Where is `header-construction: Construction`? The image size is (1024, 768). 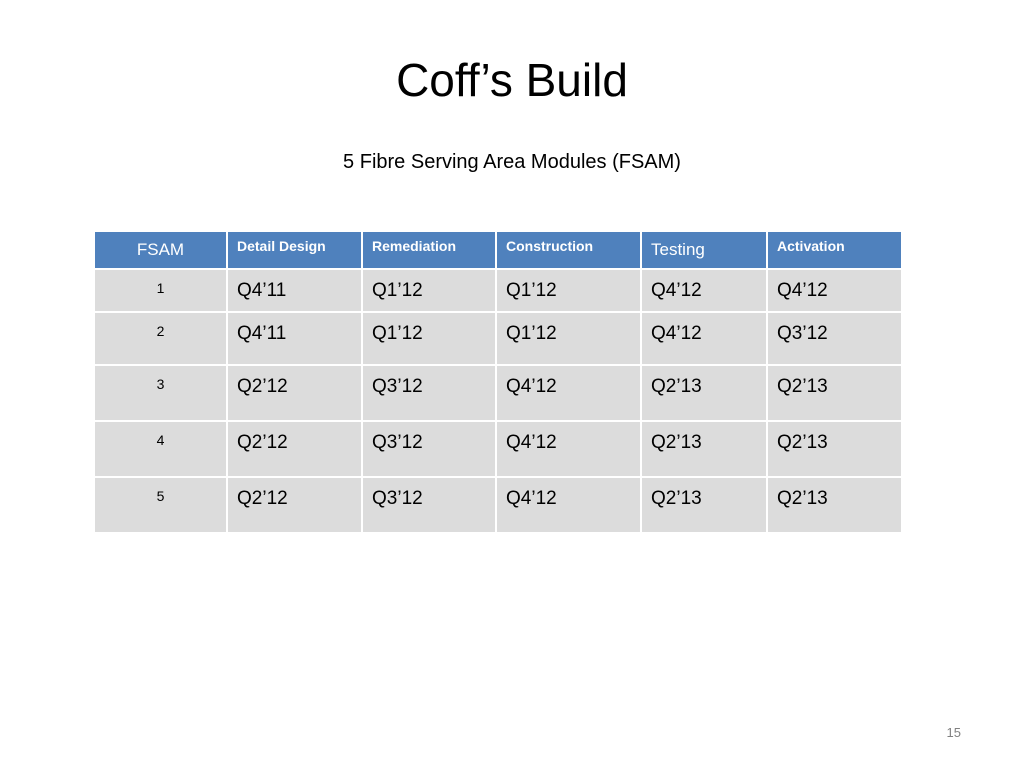 header-construction: Construction is located at coordinates (568, 250).